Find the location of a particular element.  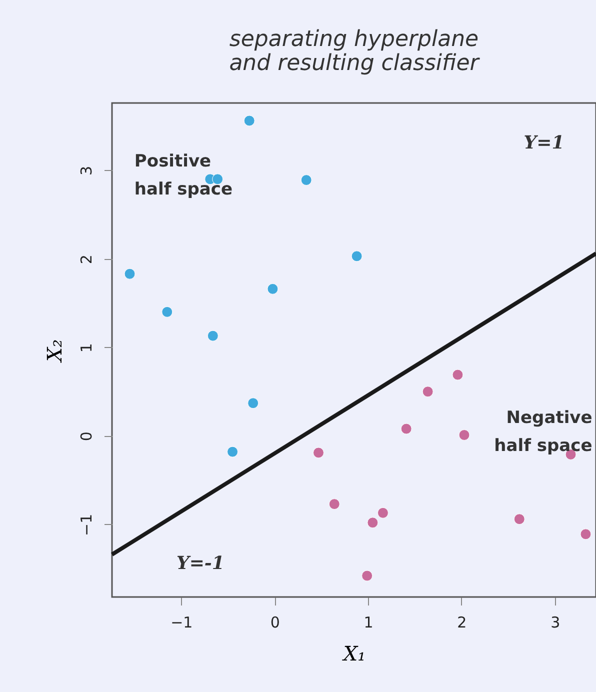

x-axis-title: X₁ is located at coordinates (353, 654).